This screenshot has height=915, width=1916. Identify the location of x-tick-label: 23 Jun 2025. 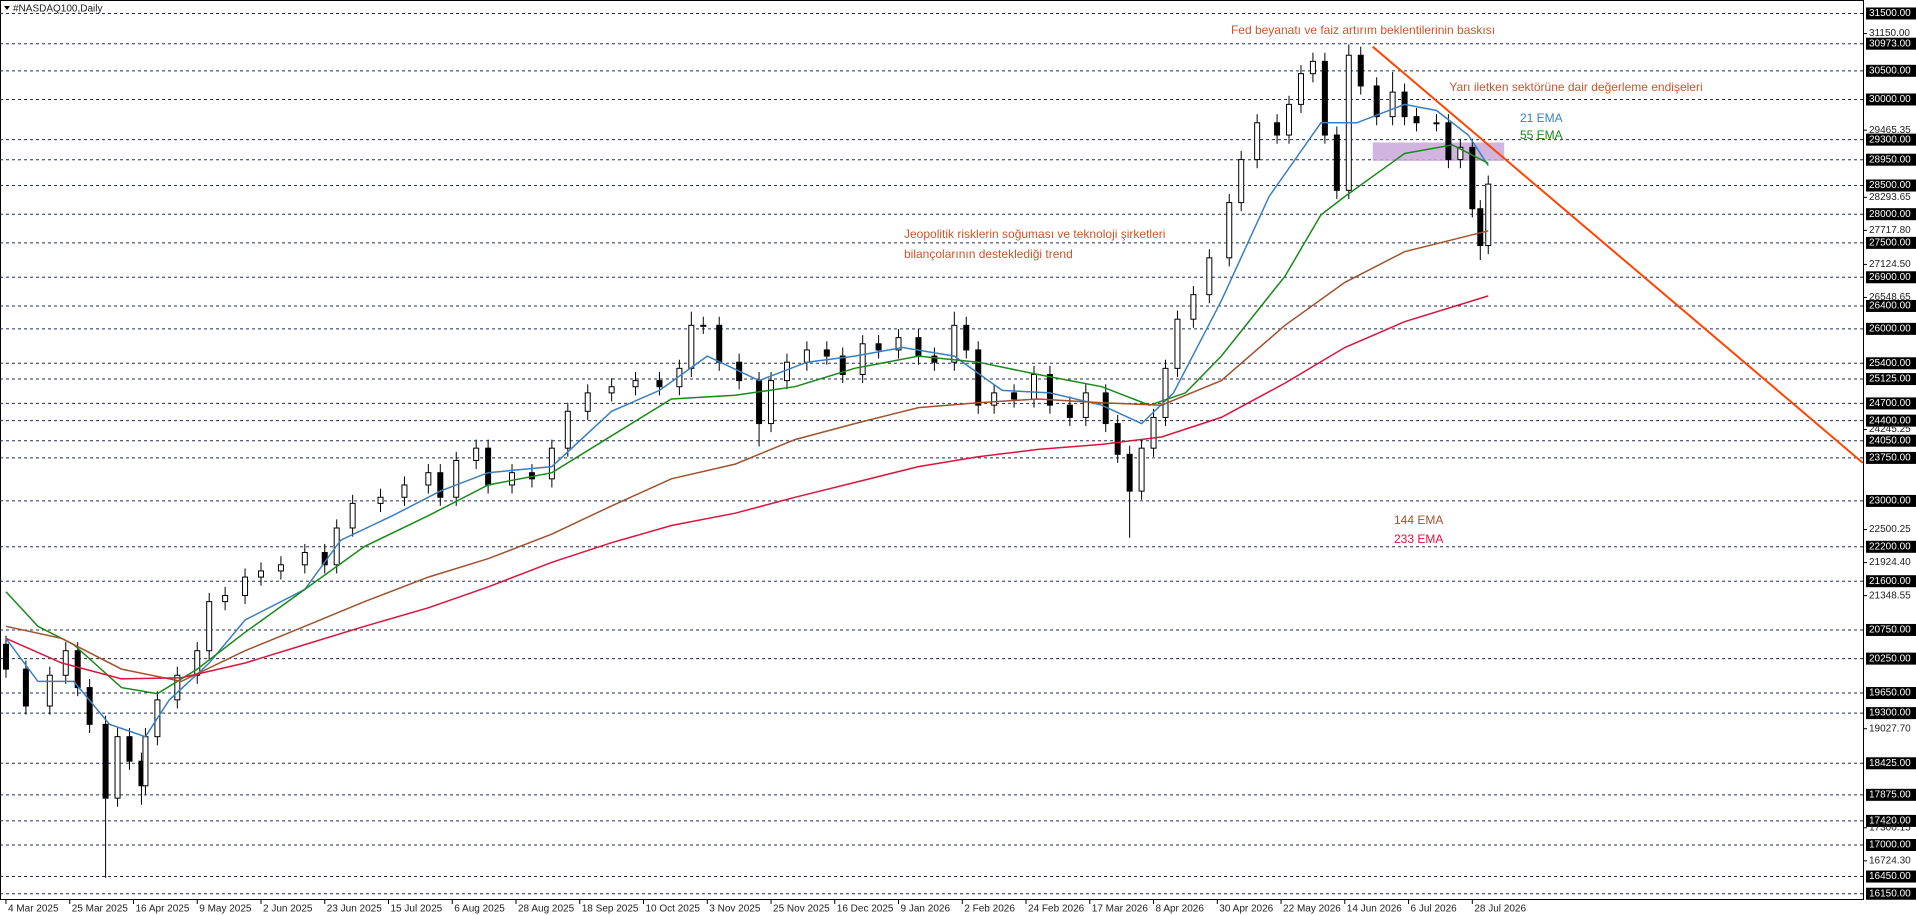
(354, 909).